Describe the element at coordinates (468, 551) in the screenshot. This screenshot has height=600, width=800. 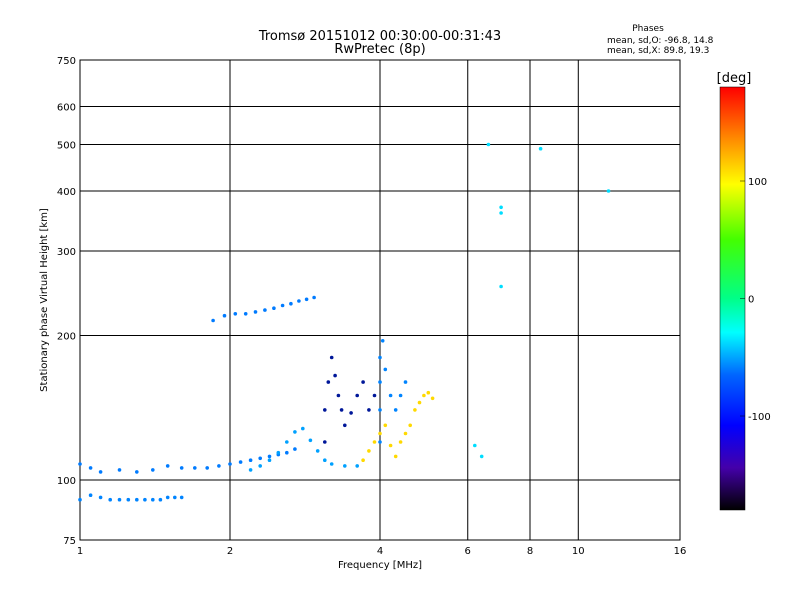
I see `x-tick-label: 6` at that location.